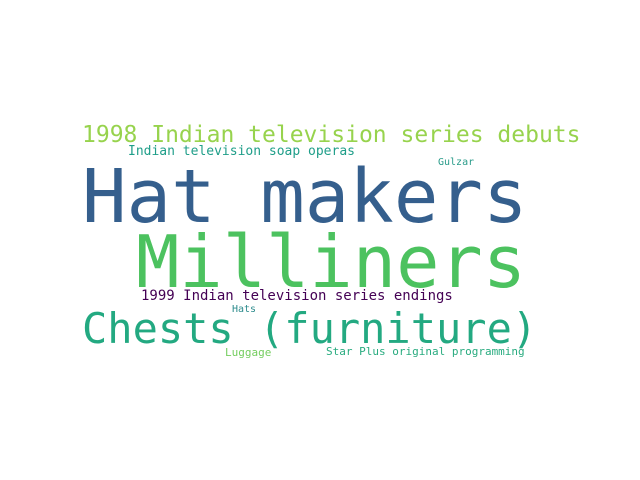 The image size is (640, 480). What do you see at coordinates (456, 162) in the screenshot?
I see `word-gulzar: Gulzar` at bounding box center [456, 162].